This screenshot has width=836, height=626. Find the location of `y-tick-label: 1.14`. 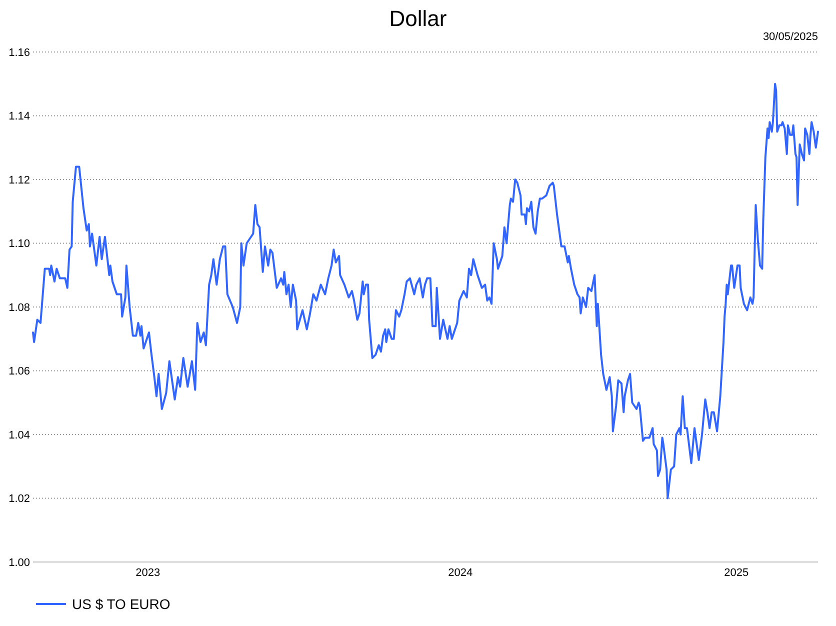

y-tick-label: 1.14 is located at coordinates (19, 116).